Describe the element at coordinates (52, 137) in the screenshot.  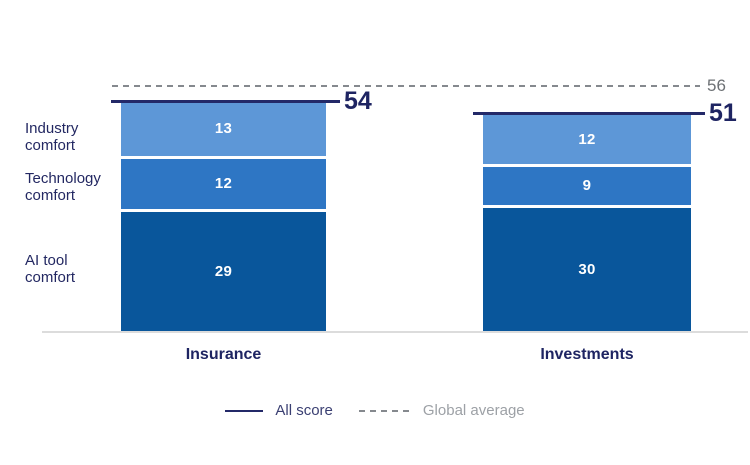
I see `row-label-industry-comfort: Industry comfort` at that location.